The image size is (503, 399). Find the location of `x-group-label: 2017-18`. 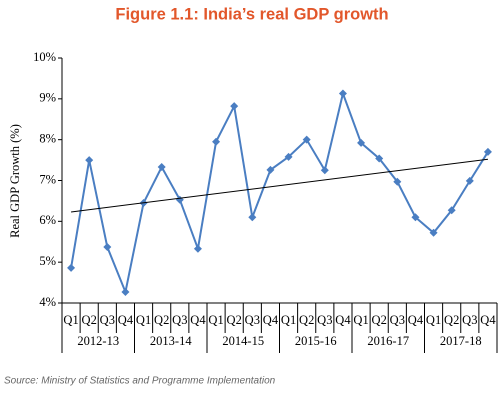

x-group-label: 2017-18 is located at coordinates (461, 341).